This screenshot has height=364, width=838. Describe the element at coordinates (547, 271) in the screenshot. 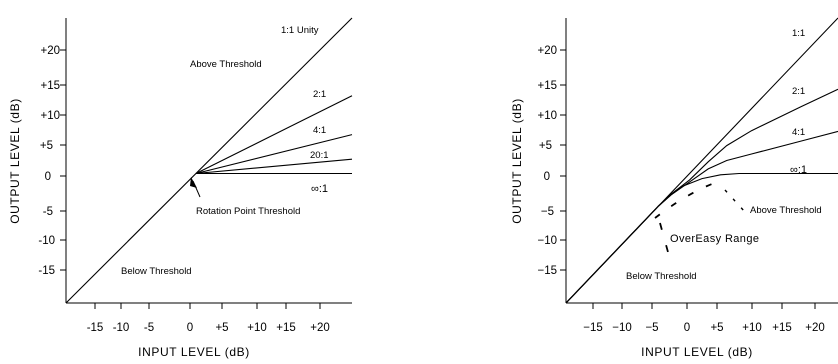

I see `y-tick-label: −15` at that location.